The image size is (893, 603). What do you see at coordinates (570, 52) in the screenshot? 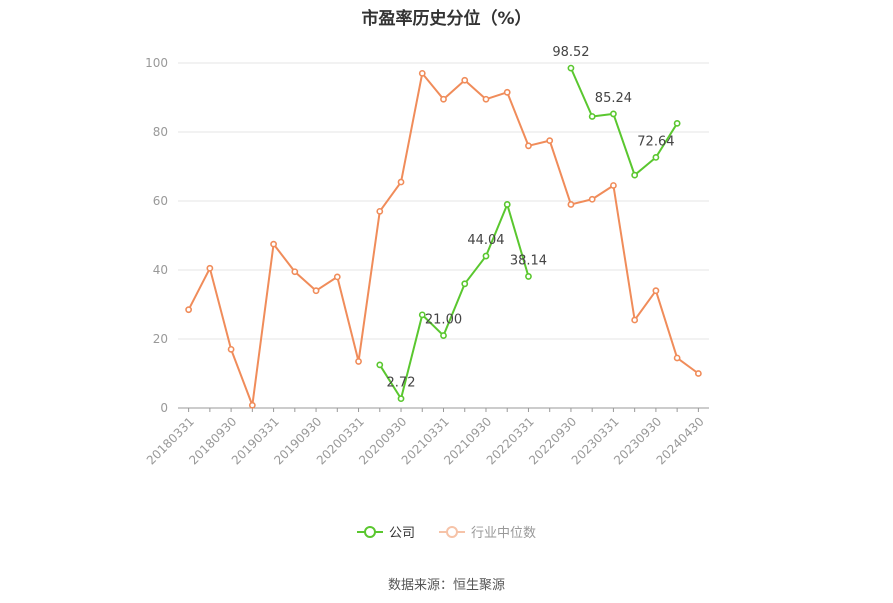
I see `data-label: 98.52` at bounding box center [570, 52].